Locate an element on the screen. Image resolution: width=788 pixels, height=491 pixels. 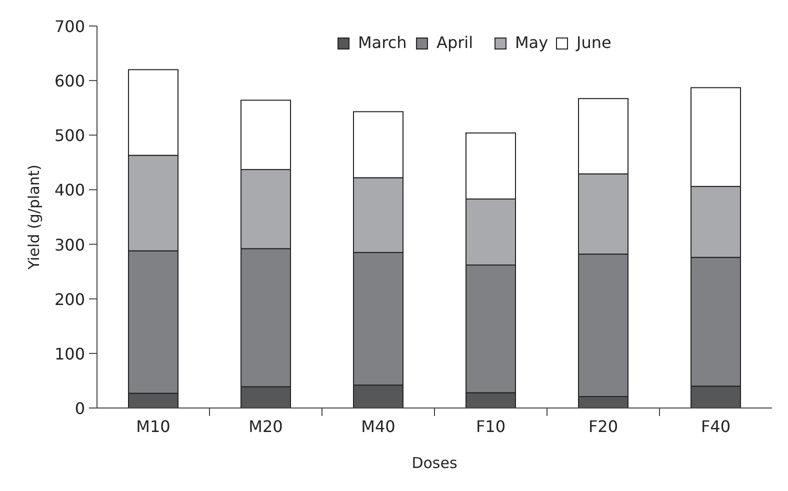
x-tick-label: F20 is located at coordinates (603, 426).